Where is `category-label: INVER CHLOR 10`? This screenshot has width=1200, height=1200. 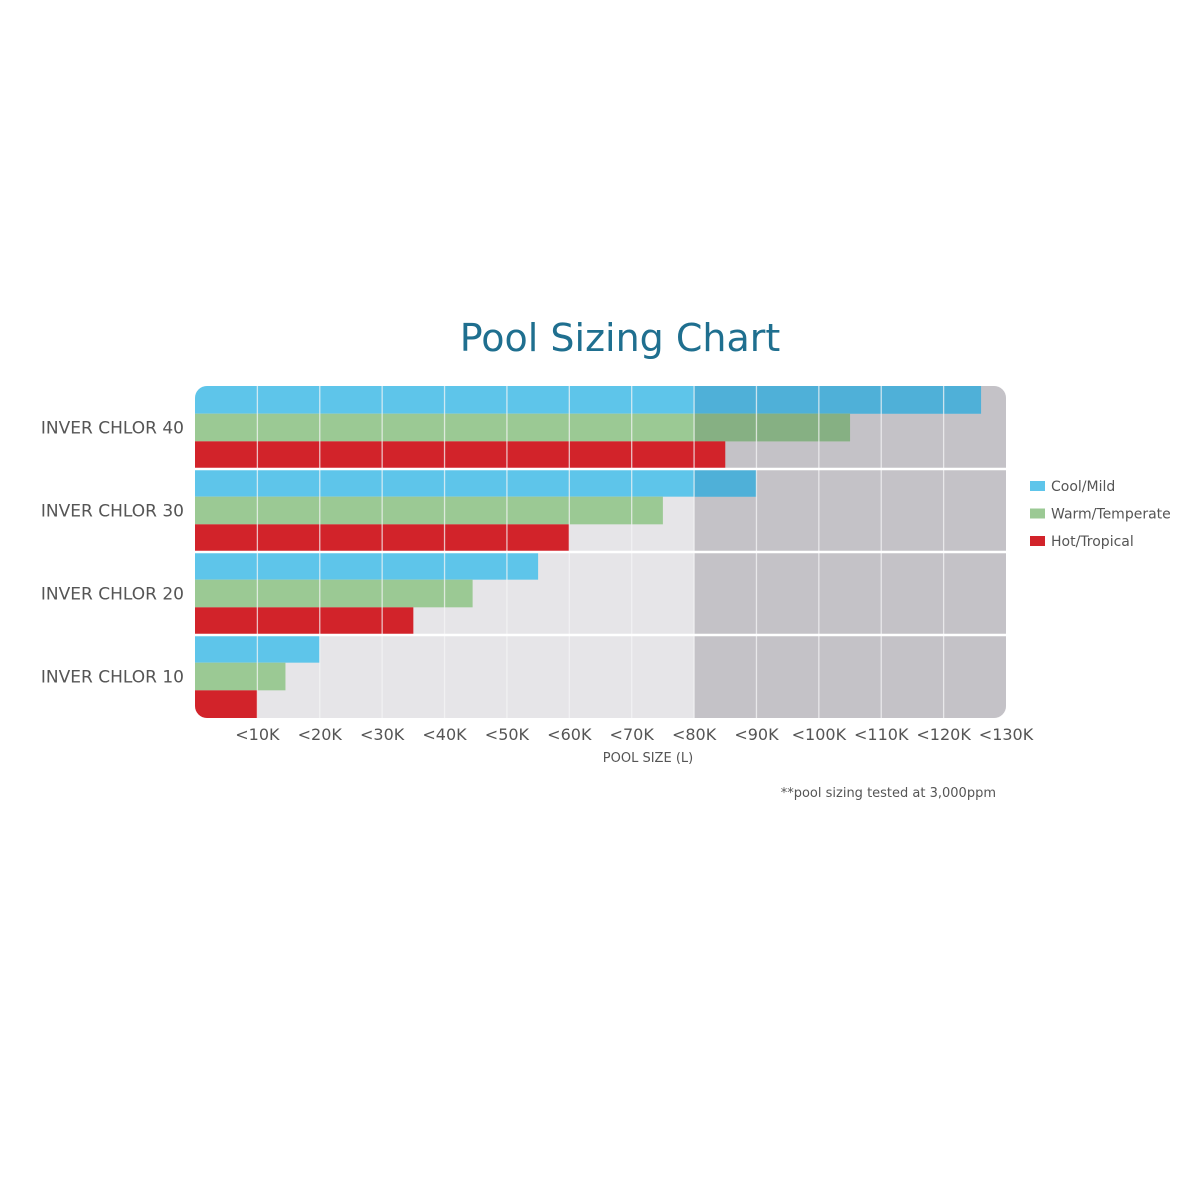
category-label: INVER CHLOR 10 is located at coordinates (112, 678).